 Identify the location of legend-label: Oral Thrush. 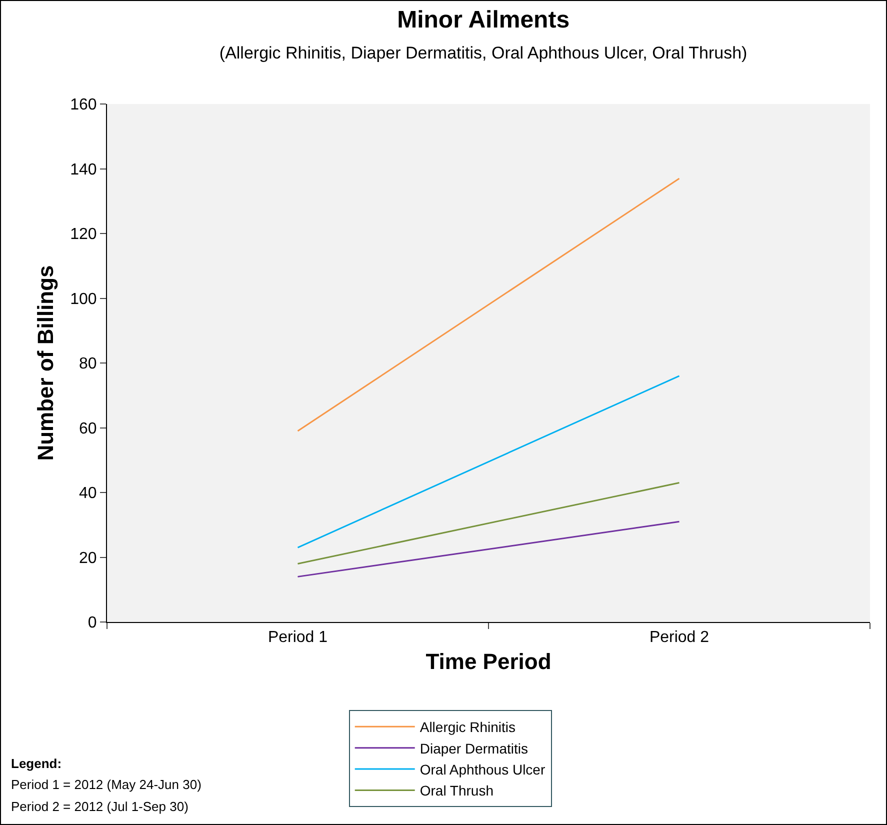
(457, 790).